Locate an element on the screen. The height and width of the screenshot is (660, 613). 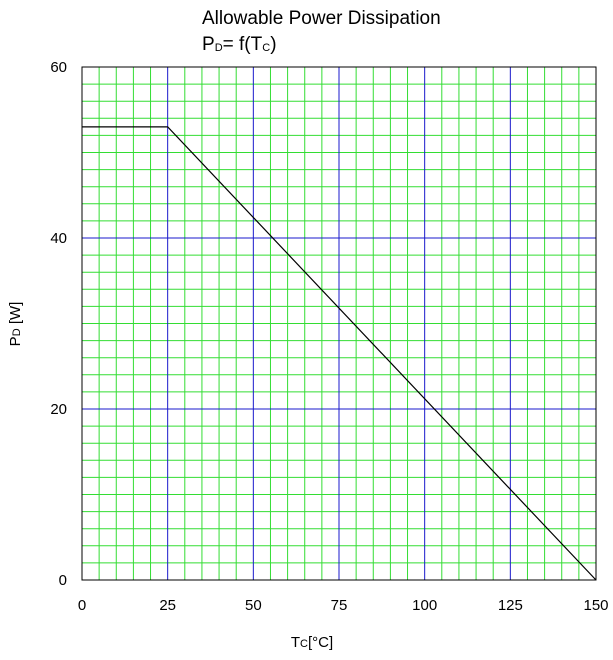
y-axis-label: PD [W] is located at coordinates (15, 324).